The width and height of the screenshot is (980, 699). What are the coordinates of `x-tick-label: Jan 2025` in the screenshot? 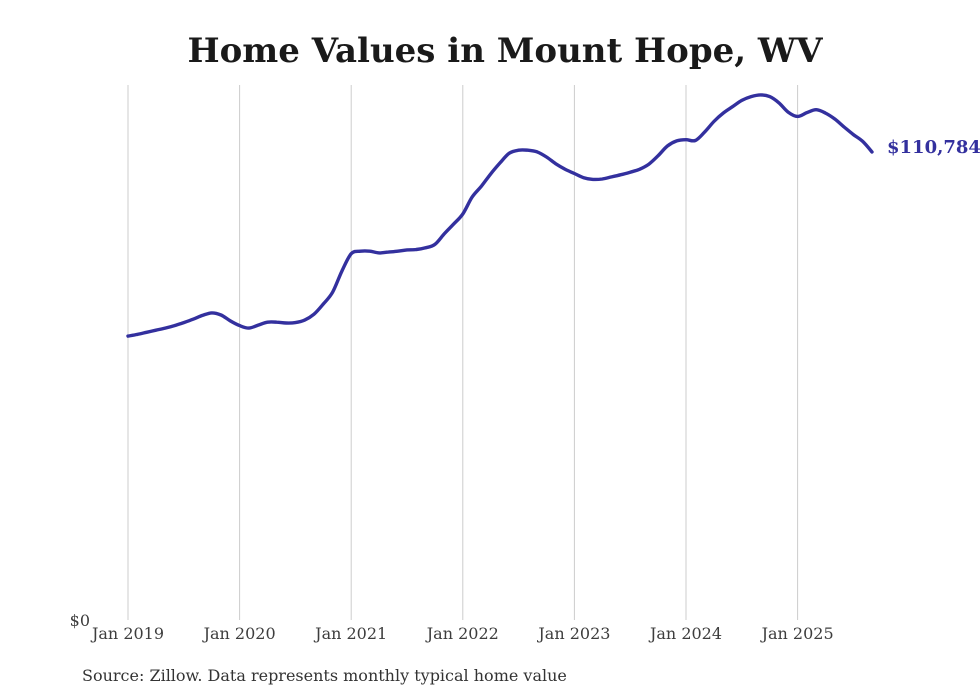 It's located at (797, 633).